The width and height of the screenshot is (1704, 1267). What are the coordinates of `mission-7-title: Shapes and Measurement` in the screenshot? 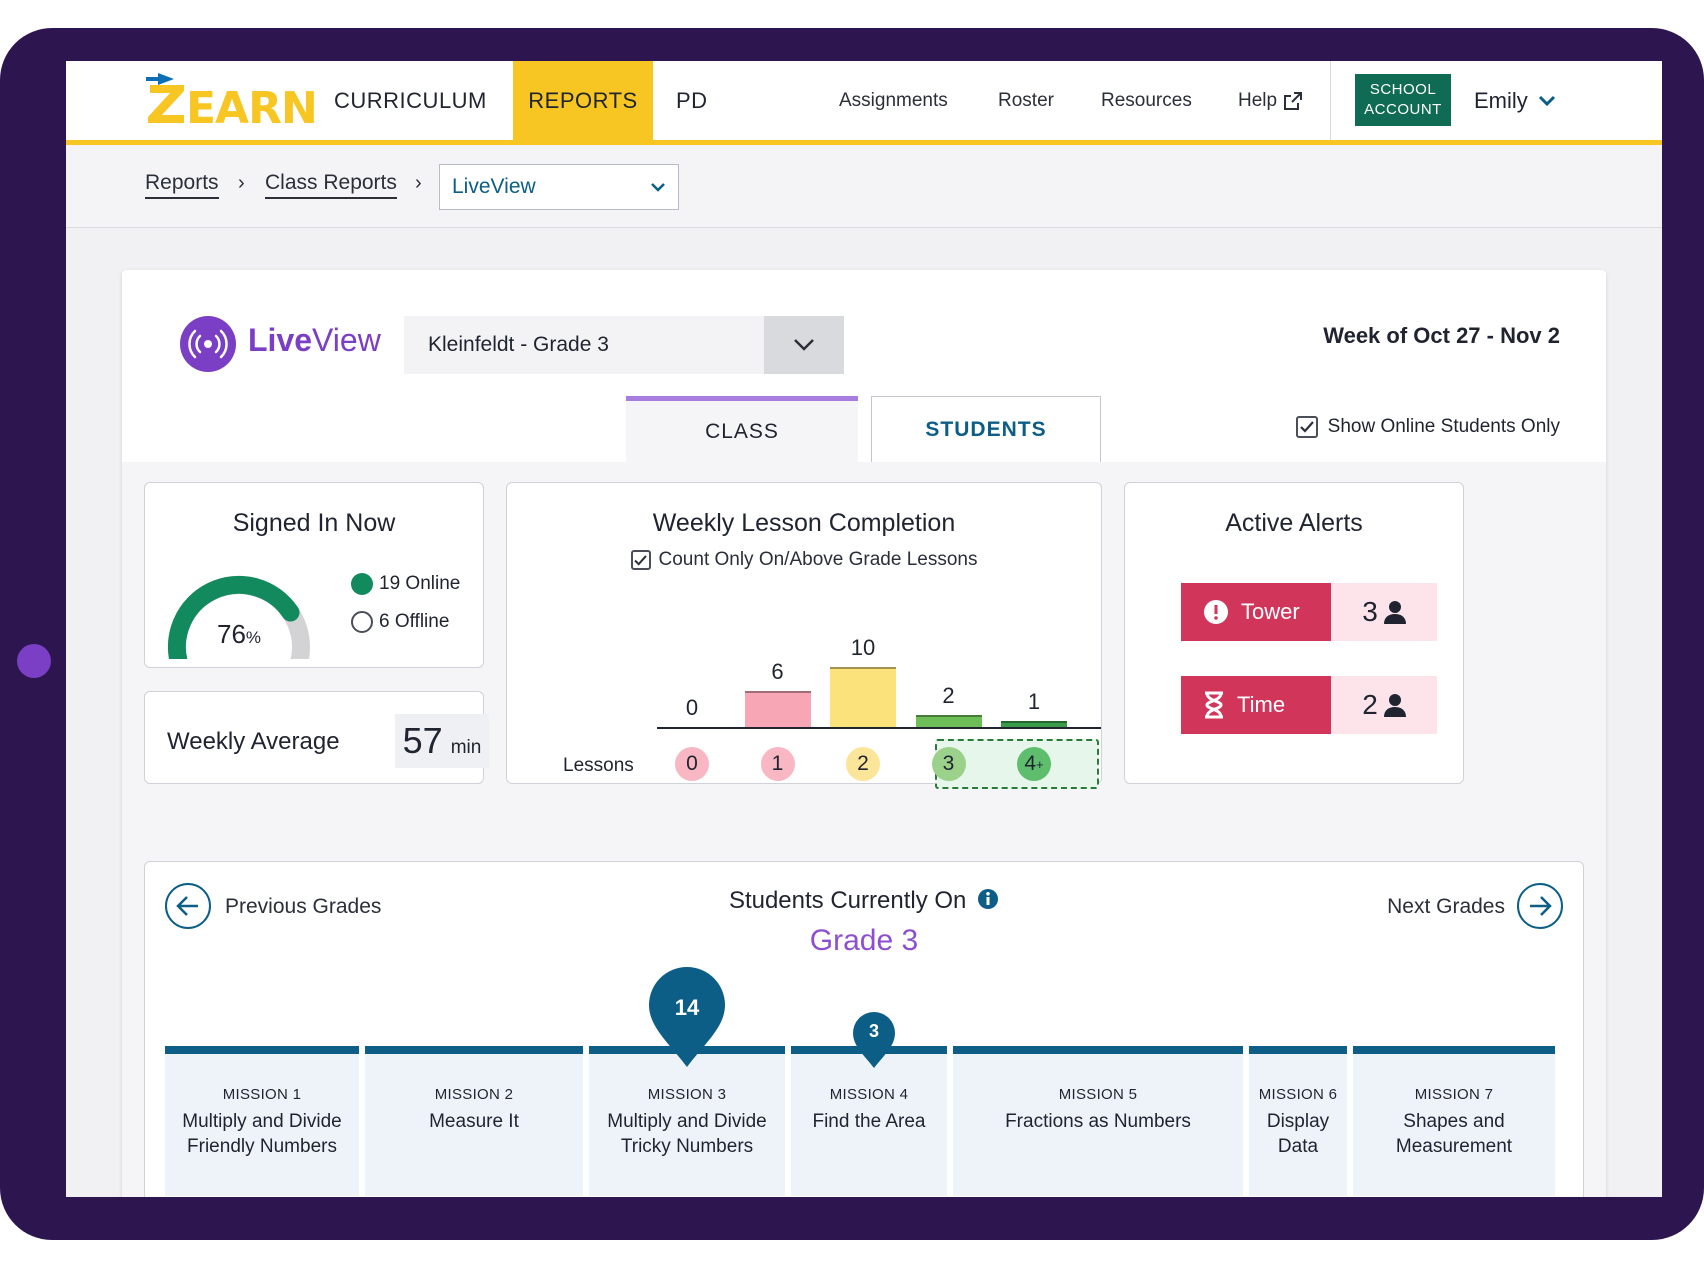 It's located at (1454, 1134).